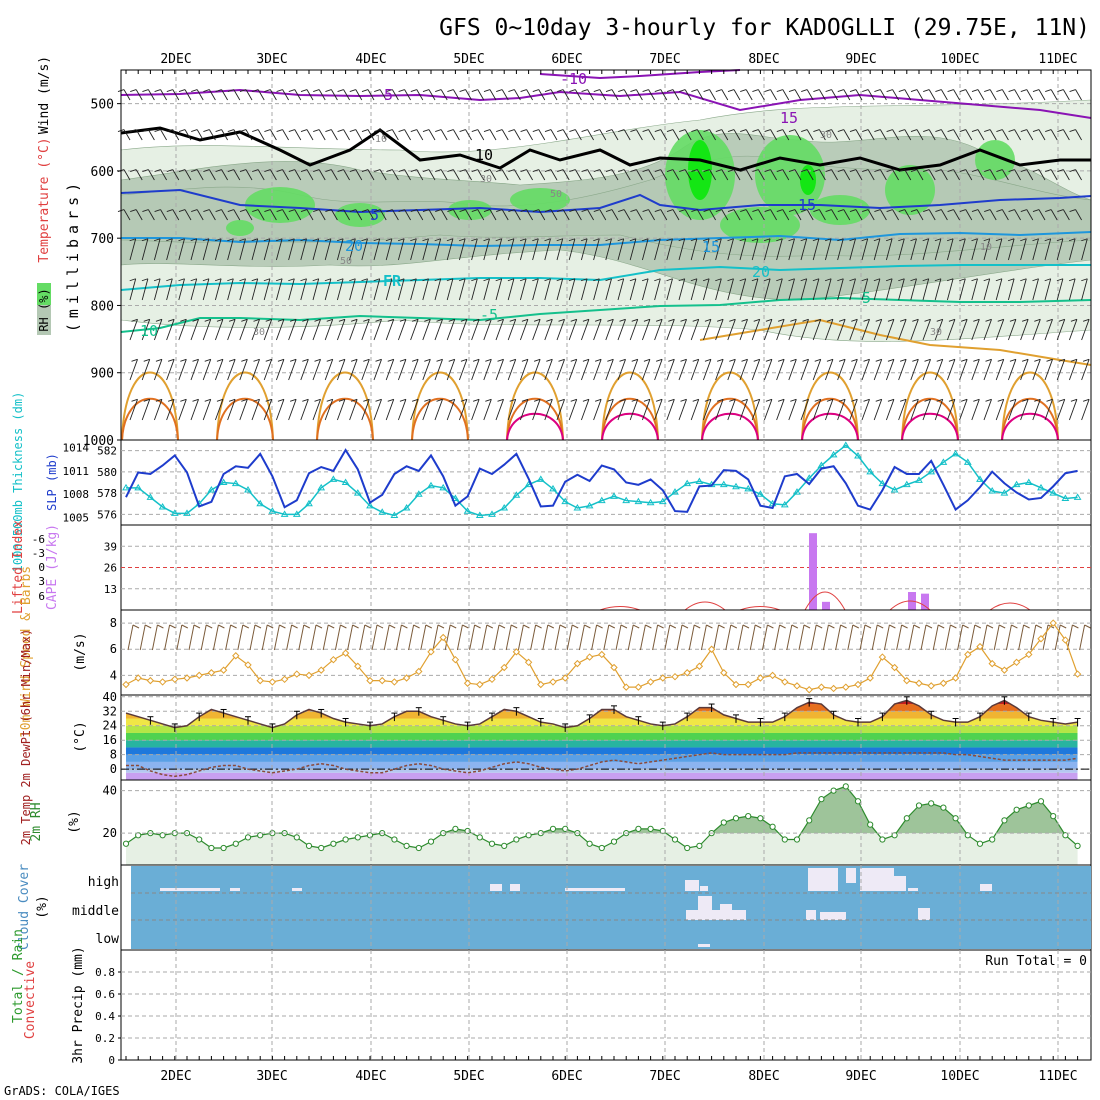 This screenshot has width=1100, height=1100. What do you see at coordinates (602, 715) in the screenshot?
I see `temp-band` at bounding box center [602, 715].